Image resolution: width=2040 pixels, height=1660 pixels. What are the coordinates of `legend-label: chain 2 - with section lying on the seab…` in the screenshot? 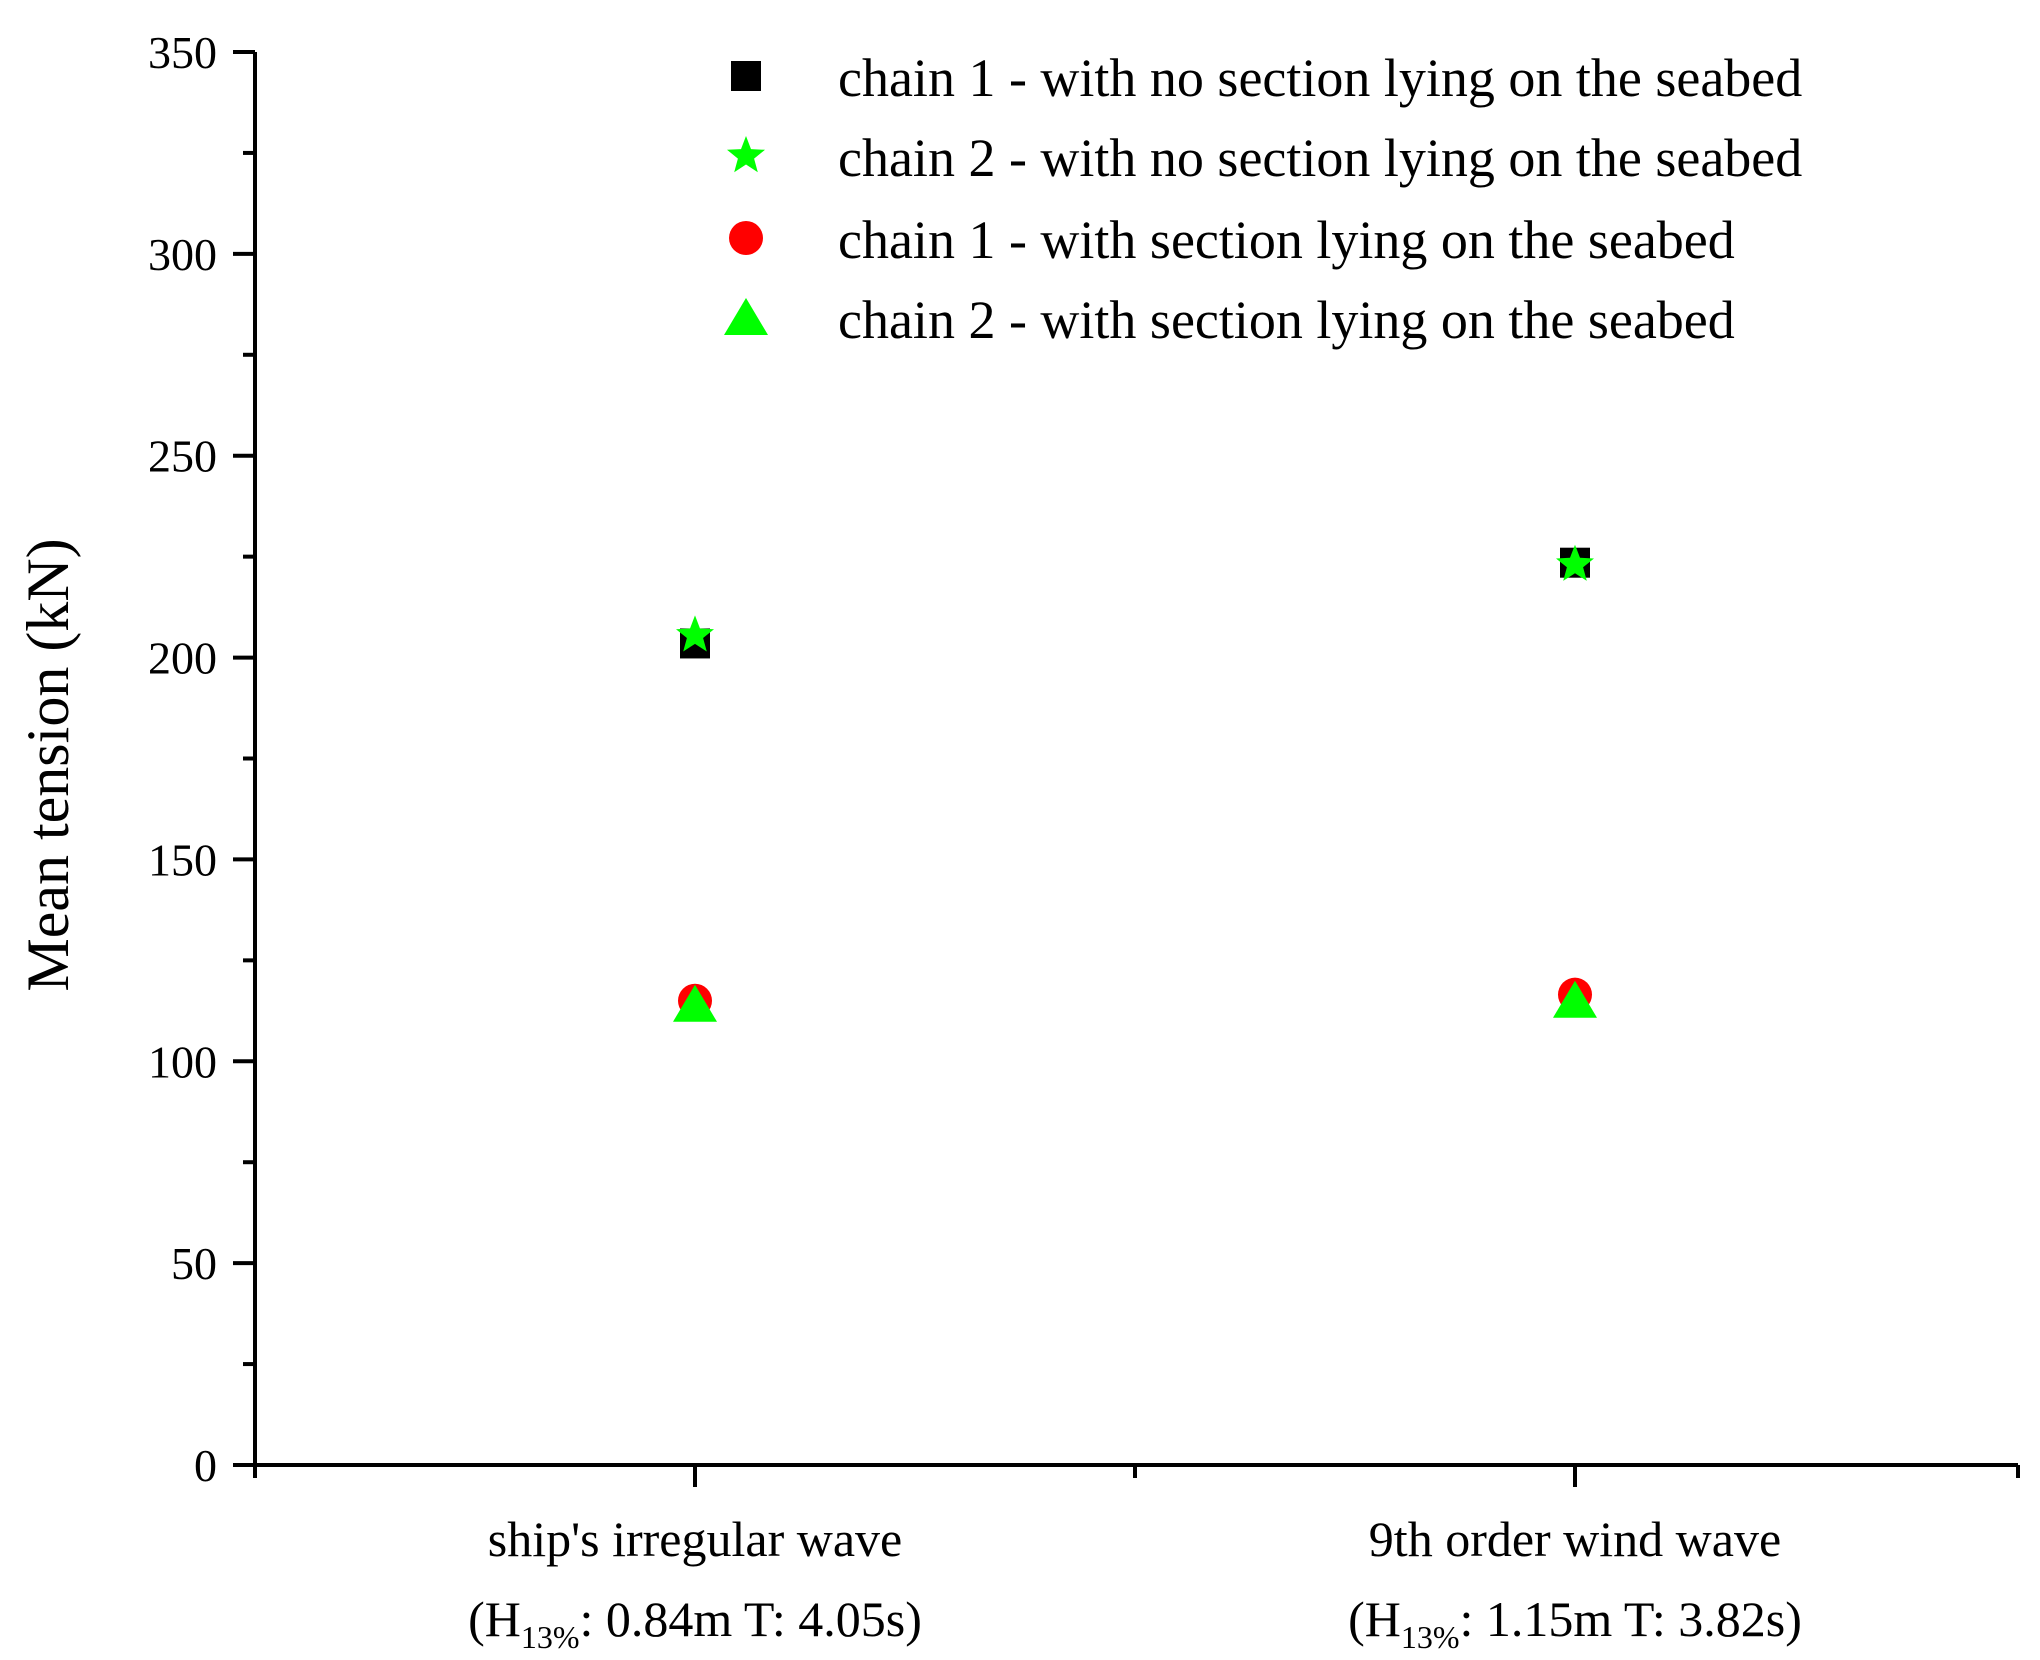 It's located at (1286, 320).